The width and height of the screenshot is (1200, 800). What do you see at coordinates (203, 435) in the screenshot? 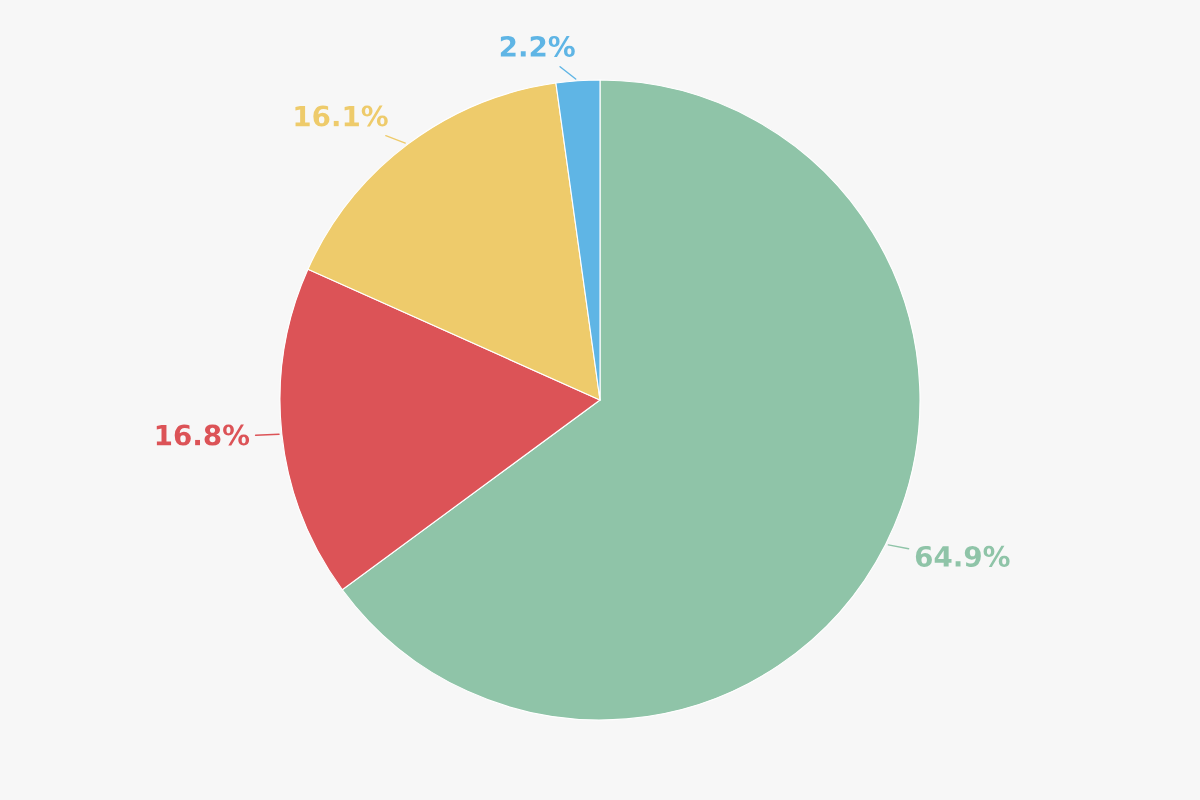
I see `data-label: 16.8%` at bounding box center [203, 435].